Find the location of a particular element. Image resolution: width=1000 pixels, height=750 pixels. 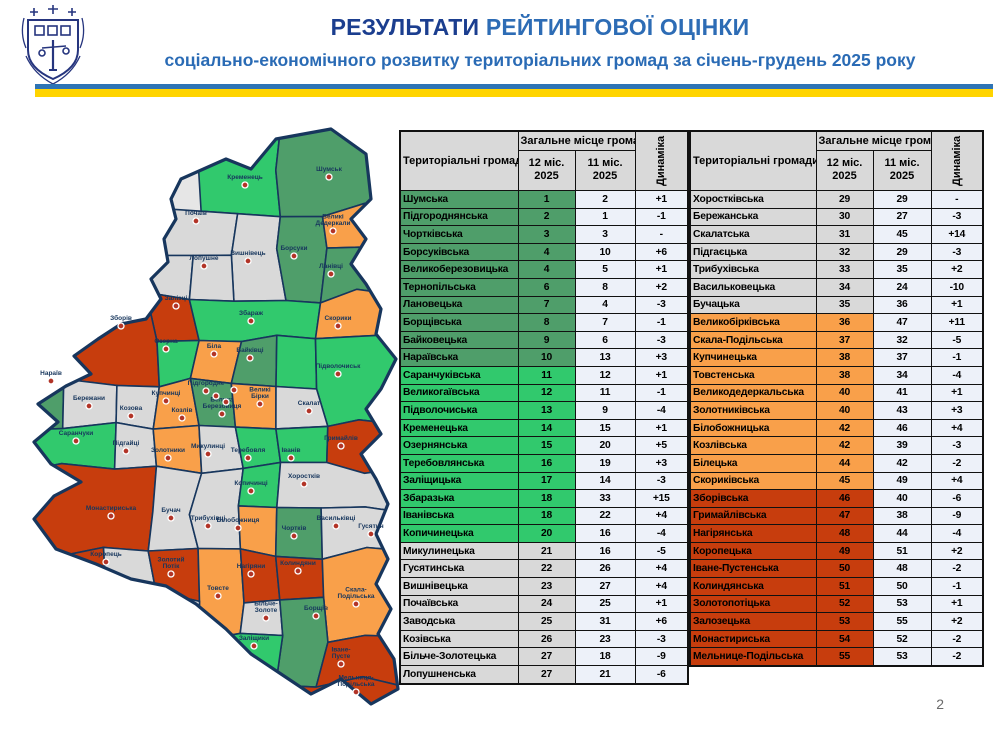

map-label: Васильківці is located at coordinates (336, 518).